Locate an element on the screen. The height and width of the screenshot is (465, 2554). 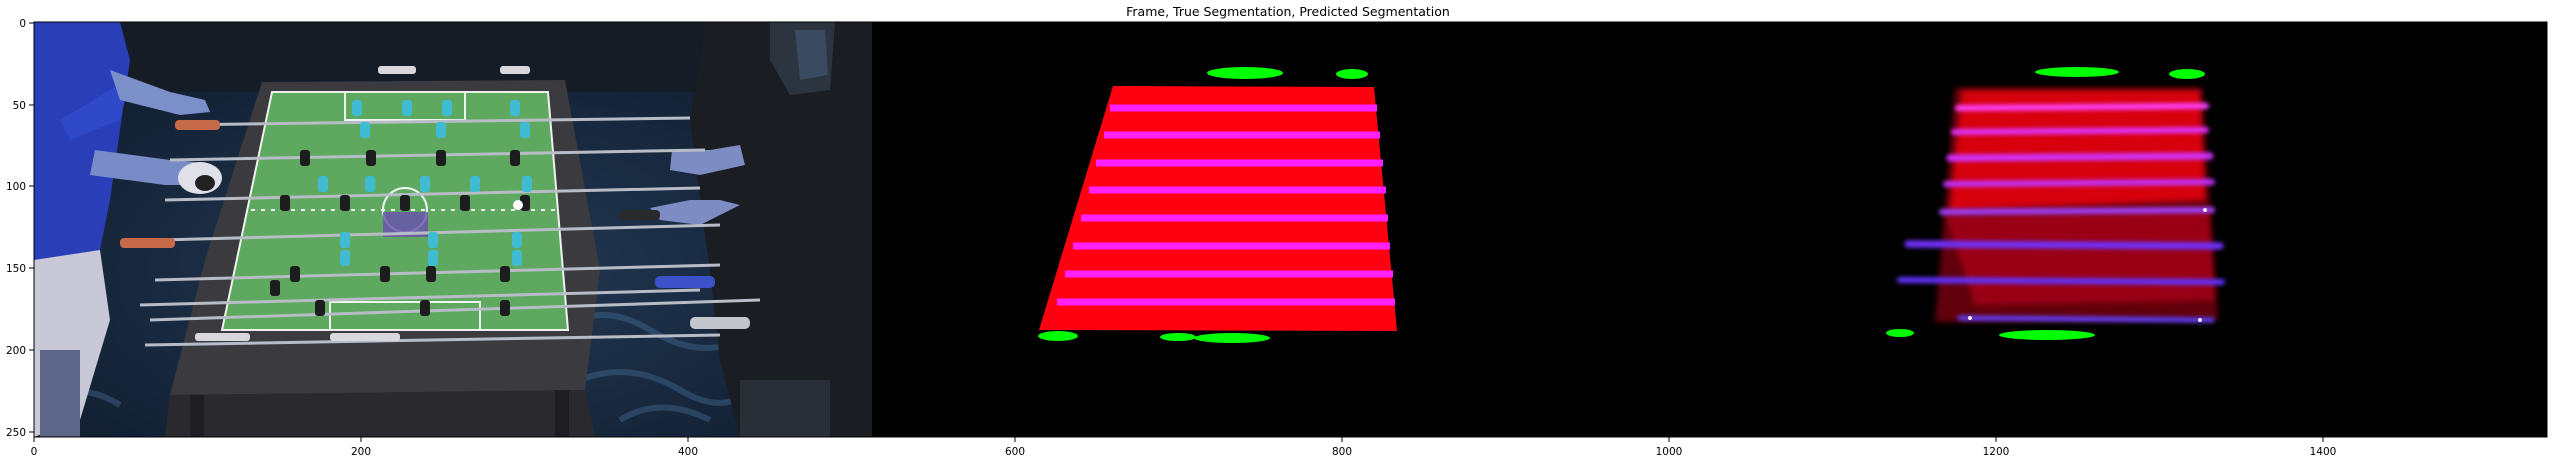
x-tick-label: 800 is located at coordinates (1342, 452).